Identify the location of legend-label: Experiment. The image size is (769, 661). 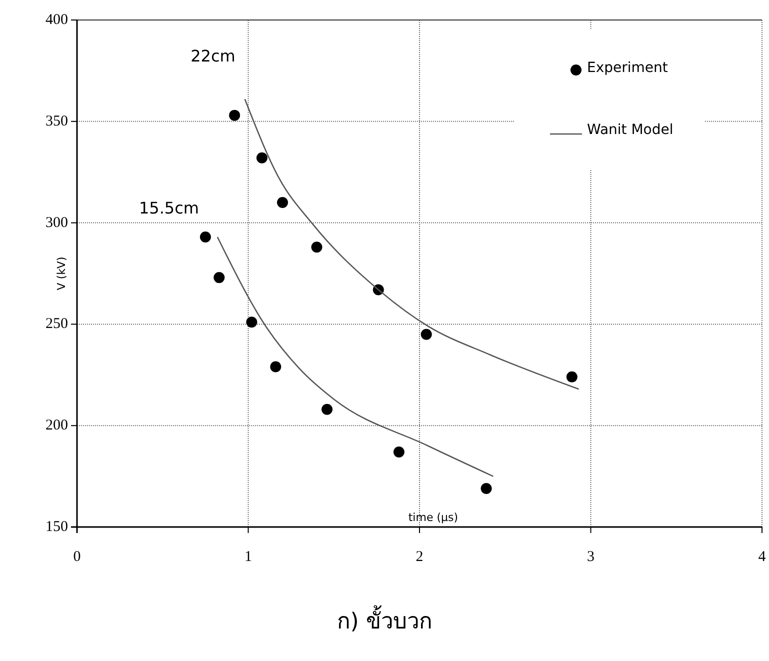
(627, 68).